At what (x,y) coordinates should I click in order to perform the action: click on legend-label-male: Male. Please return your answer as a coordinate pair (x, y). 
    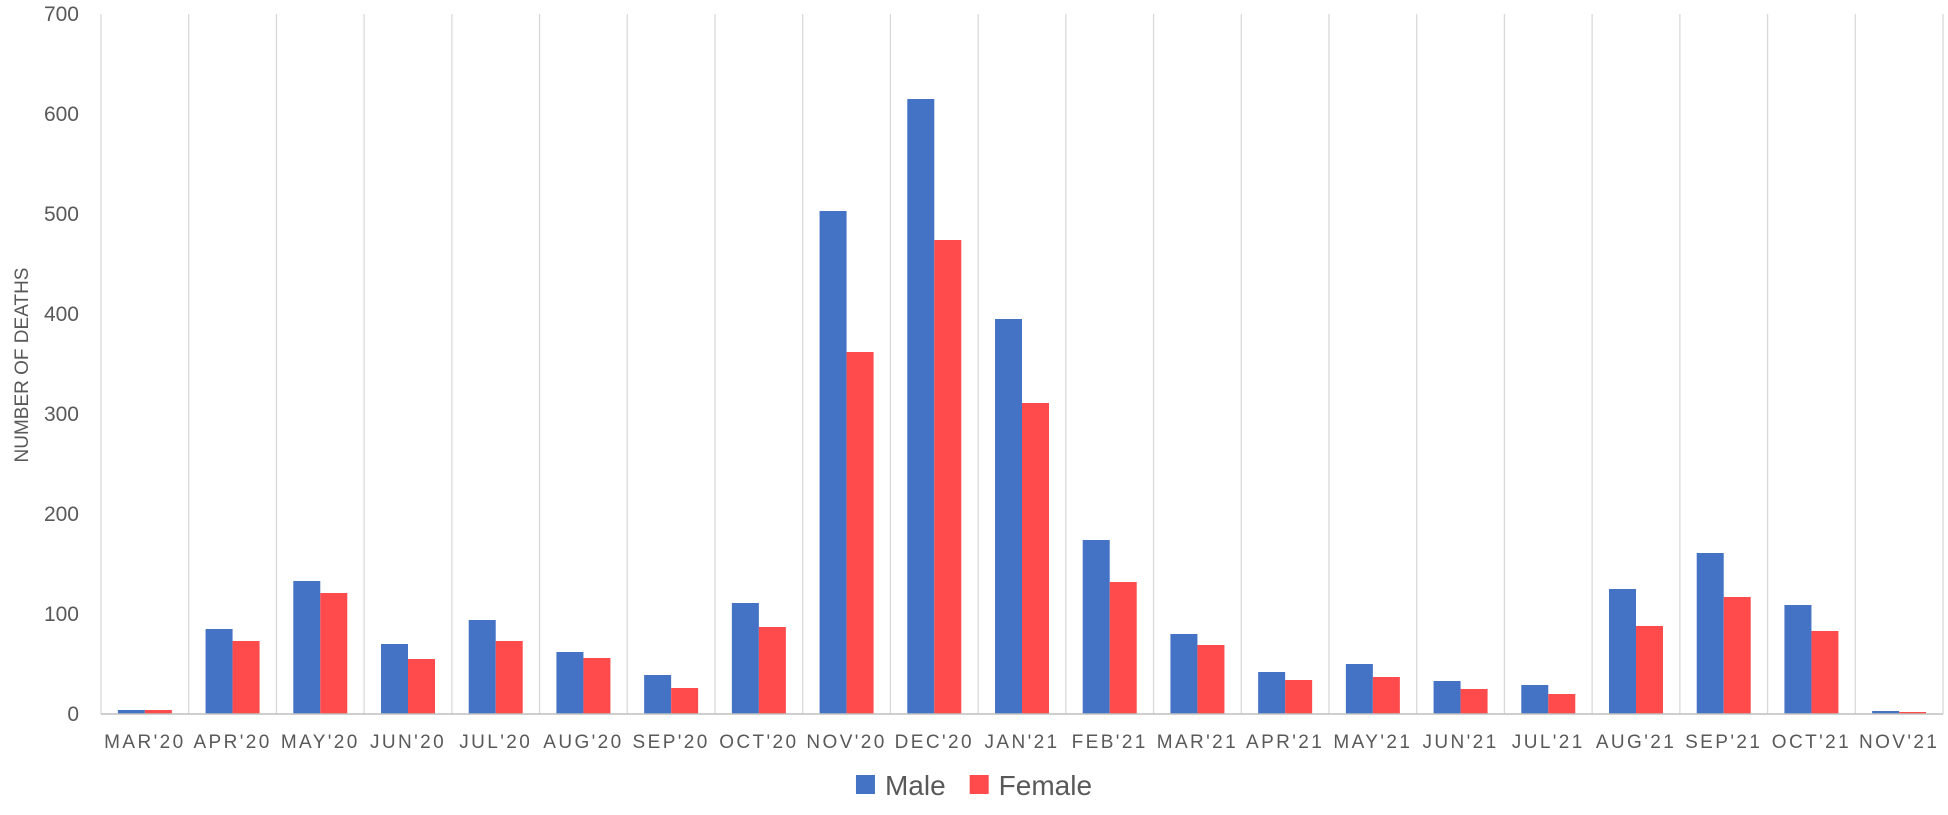
    Looking at the image, I should click on (915, 785).